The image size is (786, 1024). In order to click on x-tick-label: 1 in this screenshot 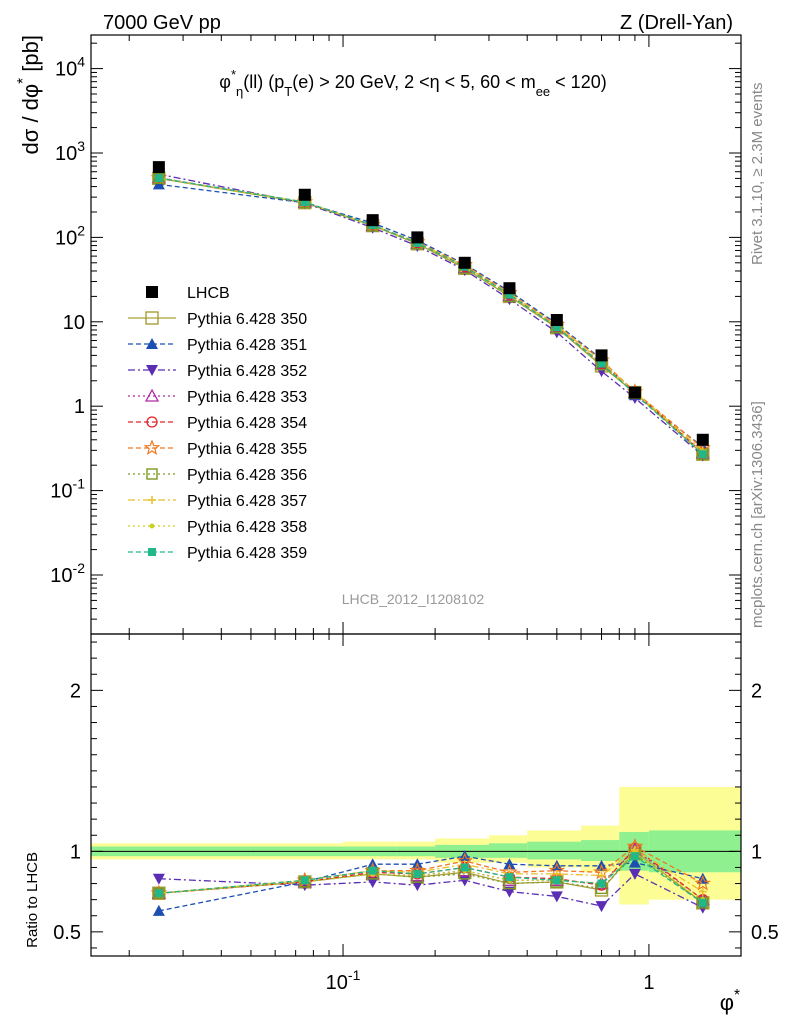, I will do `click(648, 983)`.